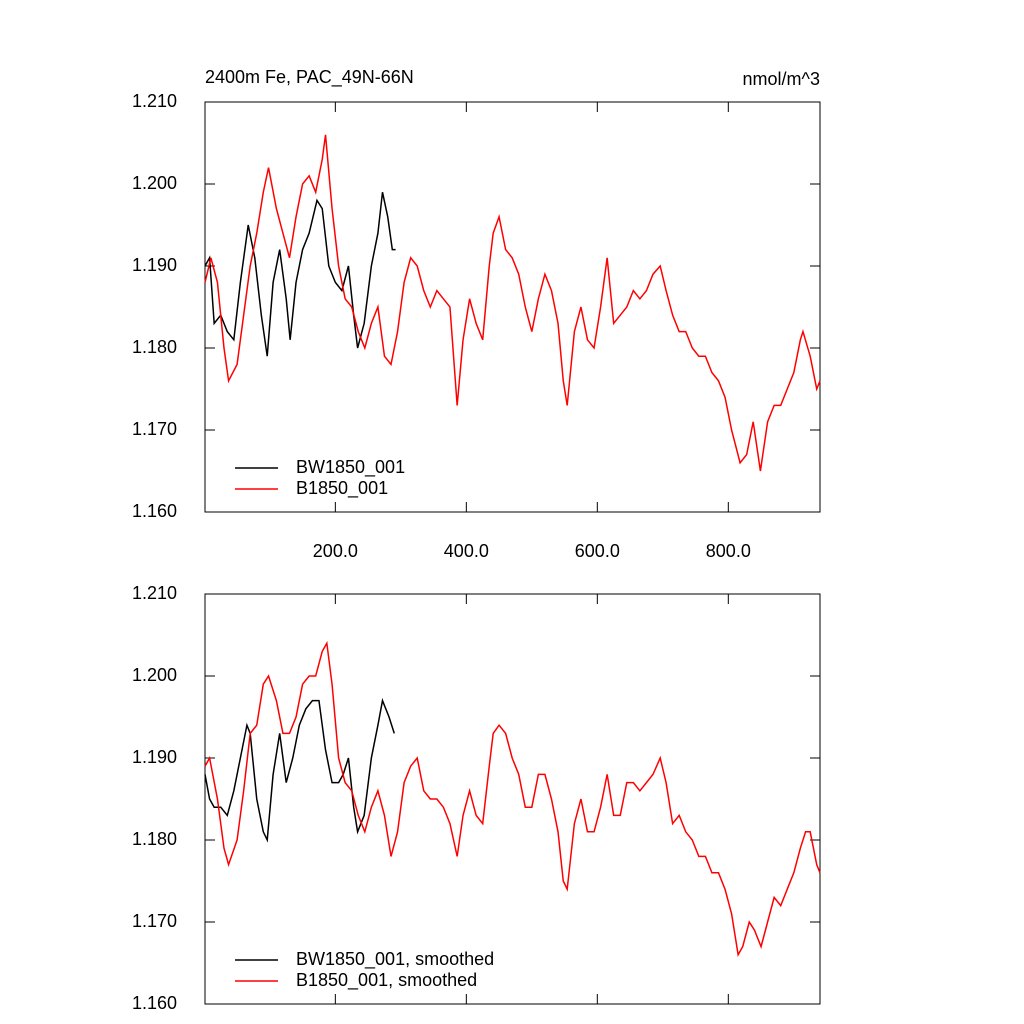  What do you see at coordinates (386, 980) in the screenshot?
I see `legend-label: B1850_001, smoothed` at bounding box center [386, 980].